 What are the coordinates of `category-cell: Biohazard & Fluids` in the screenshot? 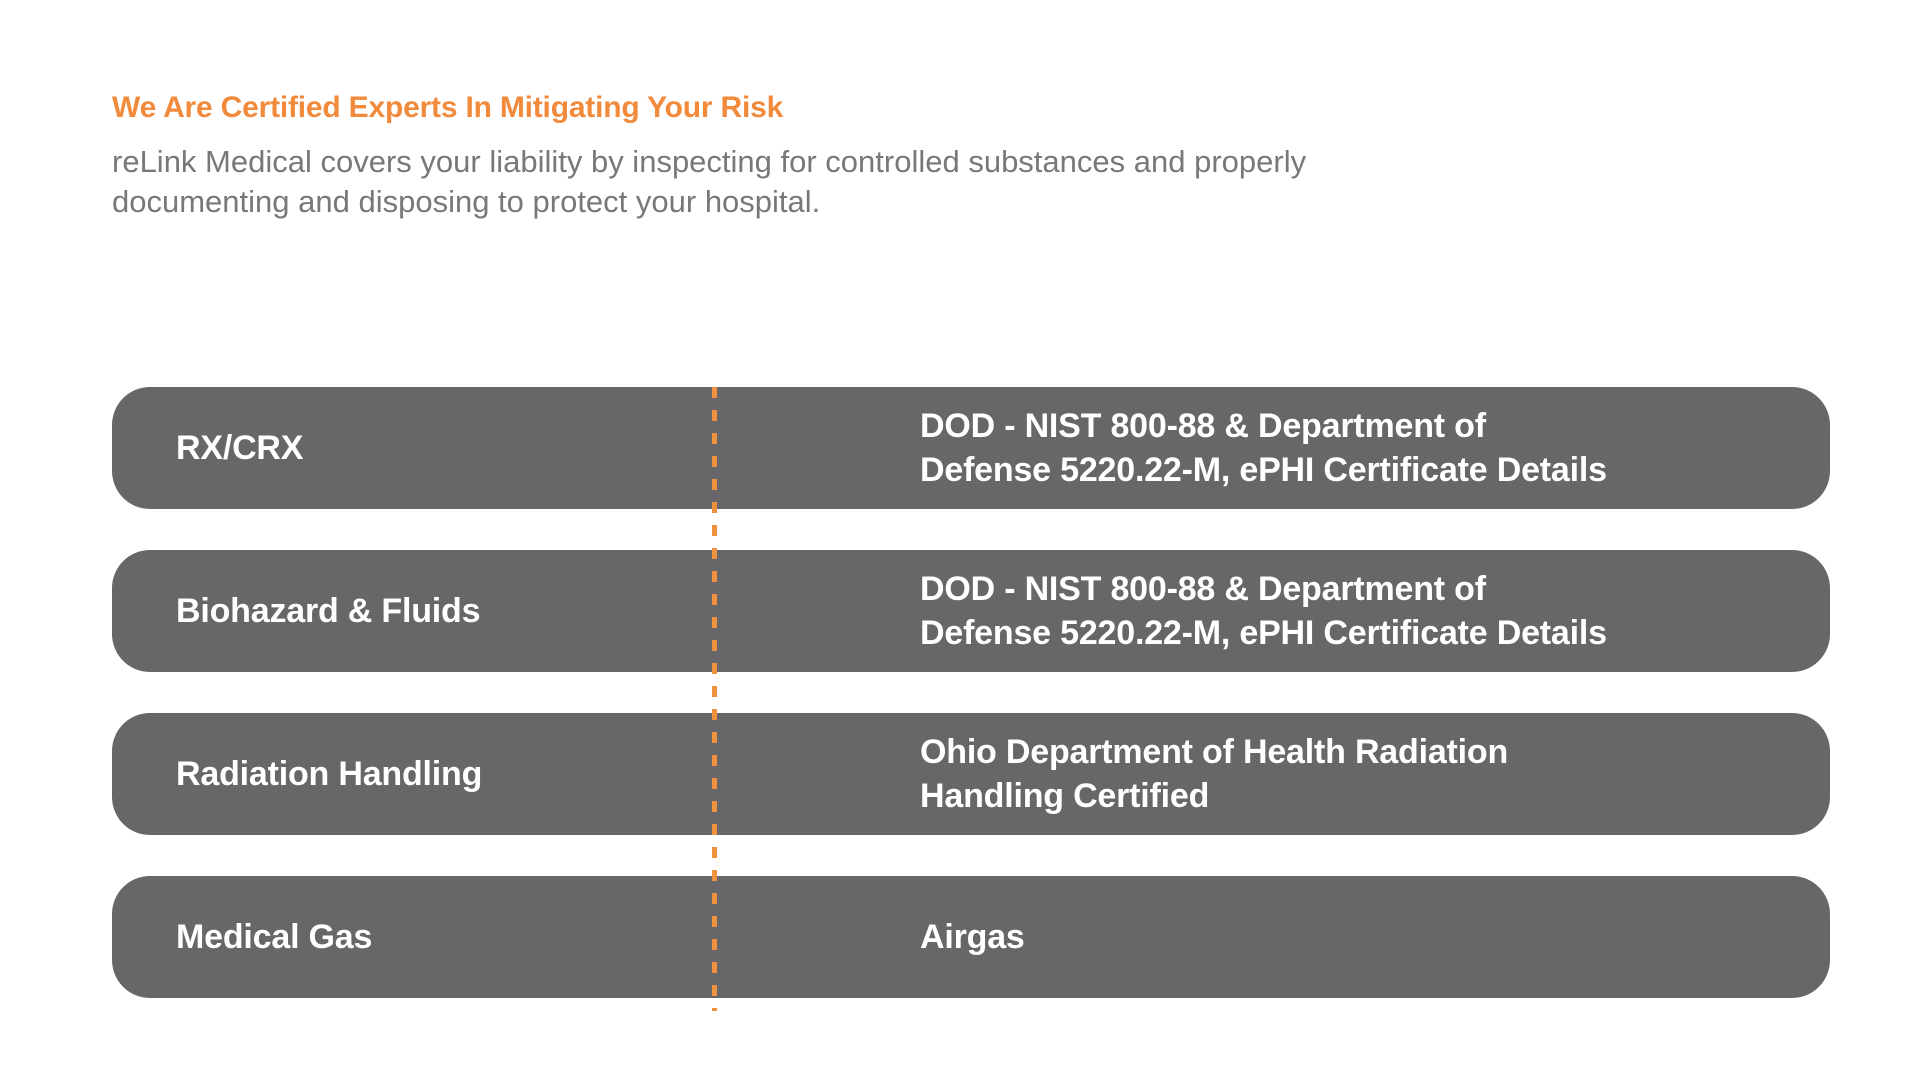 It's located at (328, 610).